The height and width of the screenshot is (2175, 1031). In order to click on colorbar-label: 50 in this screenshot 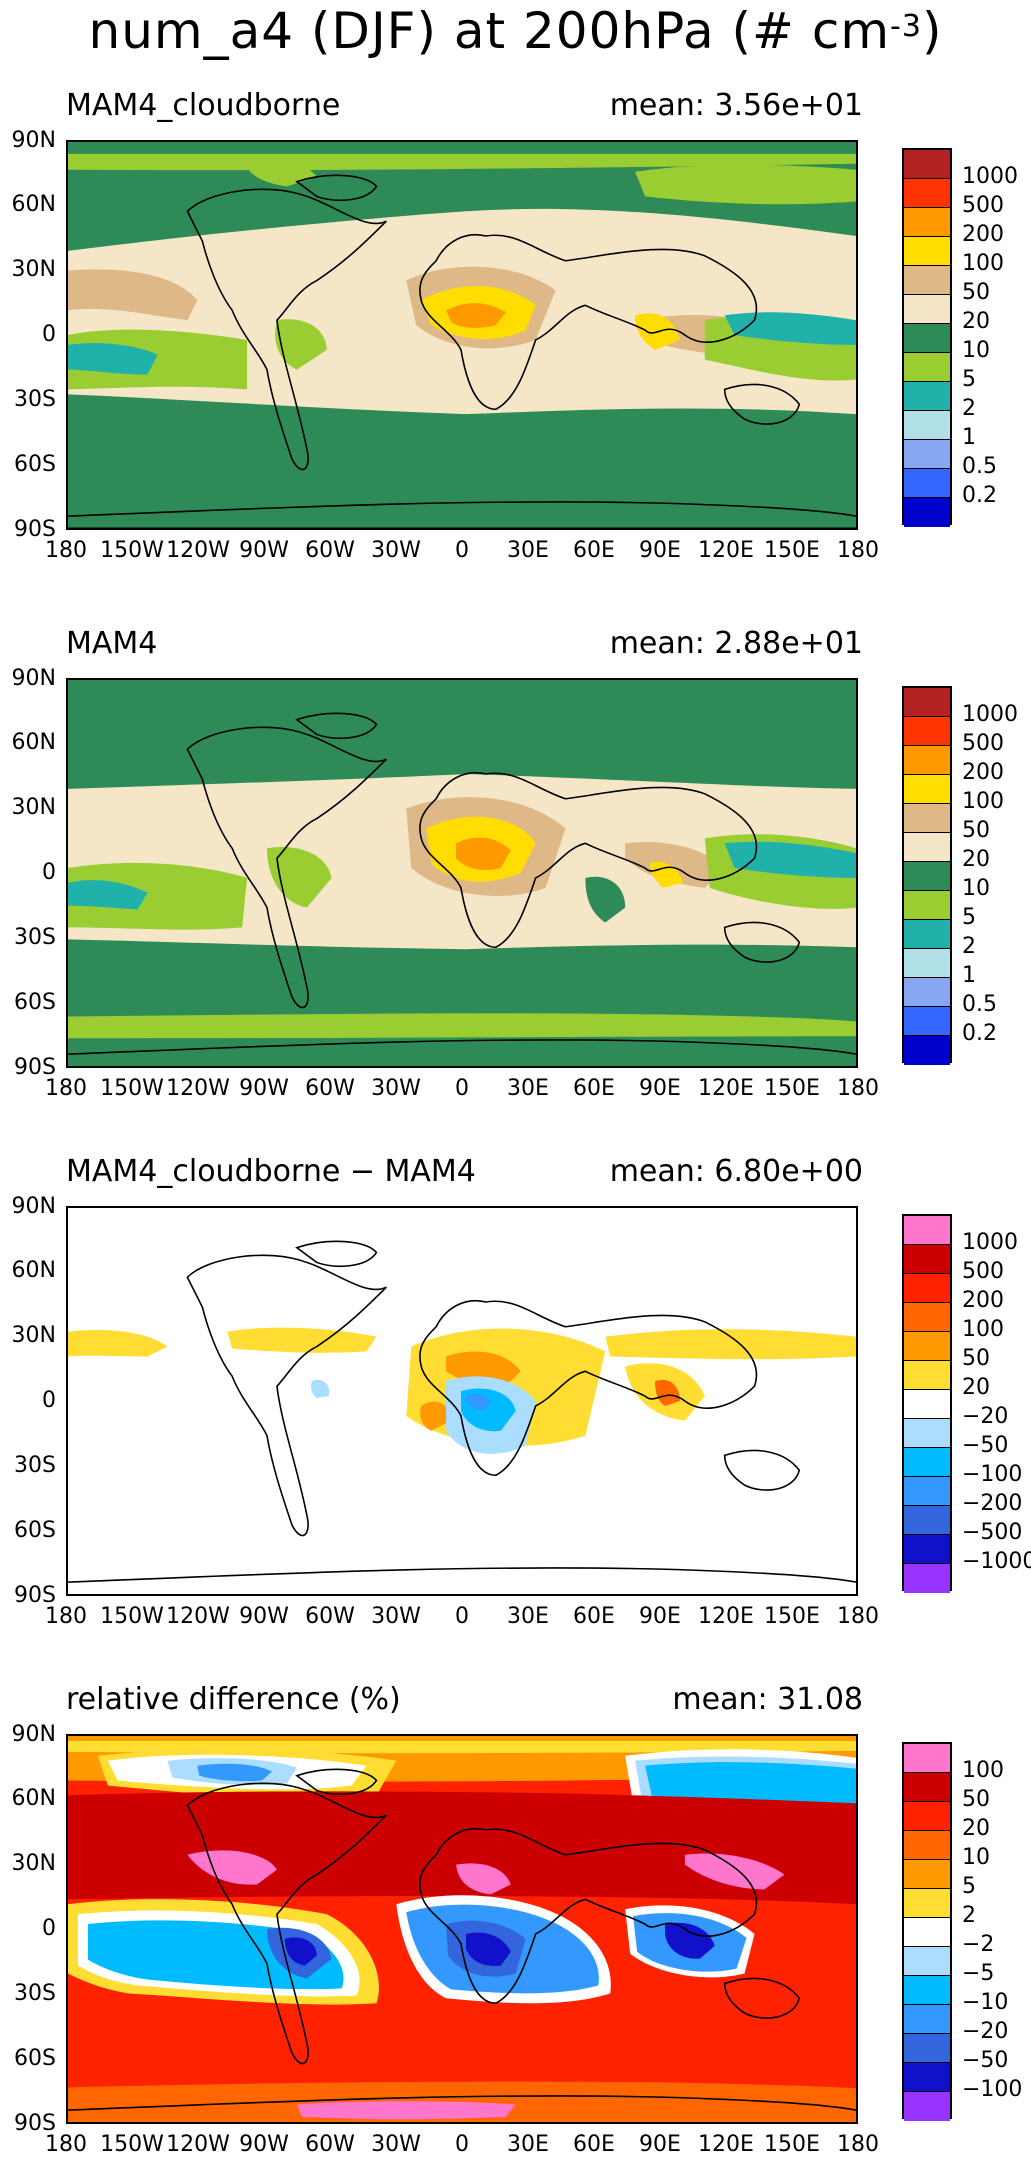, I will do `click(976, 1358)`.